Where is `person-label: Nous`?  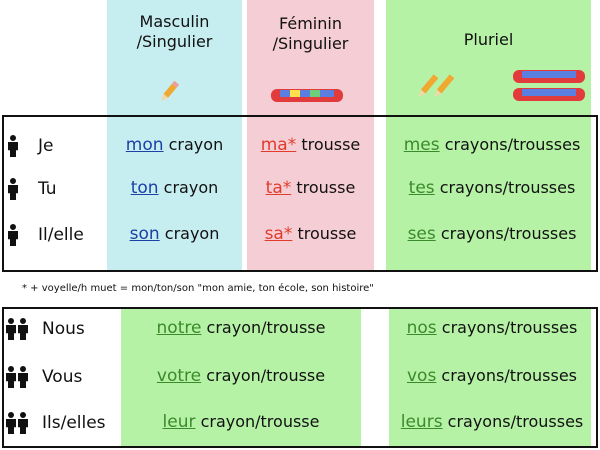
person-label: Nous is located at coordinates (63, 329).